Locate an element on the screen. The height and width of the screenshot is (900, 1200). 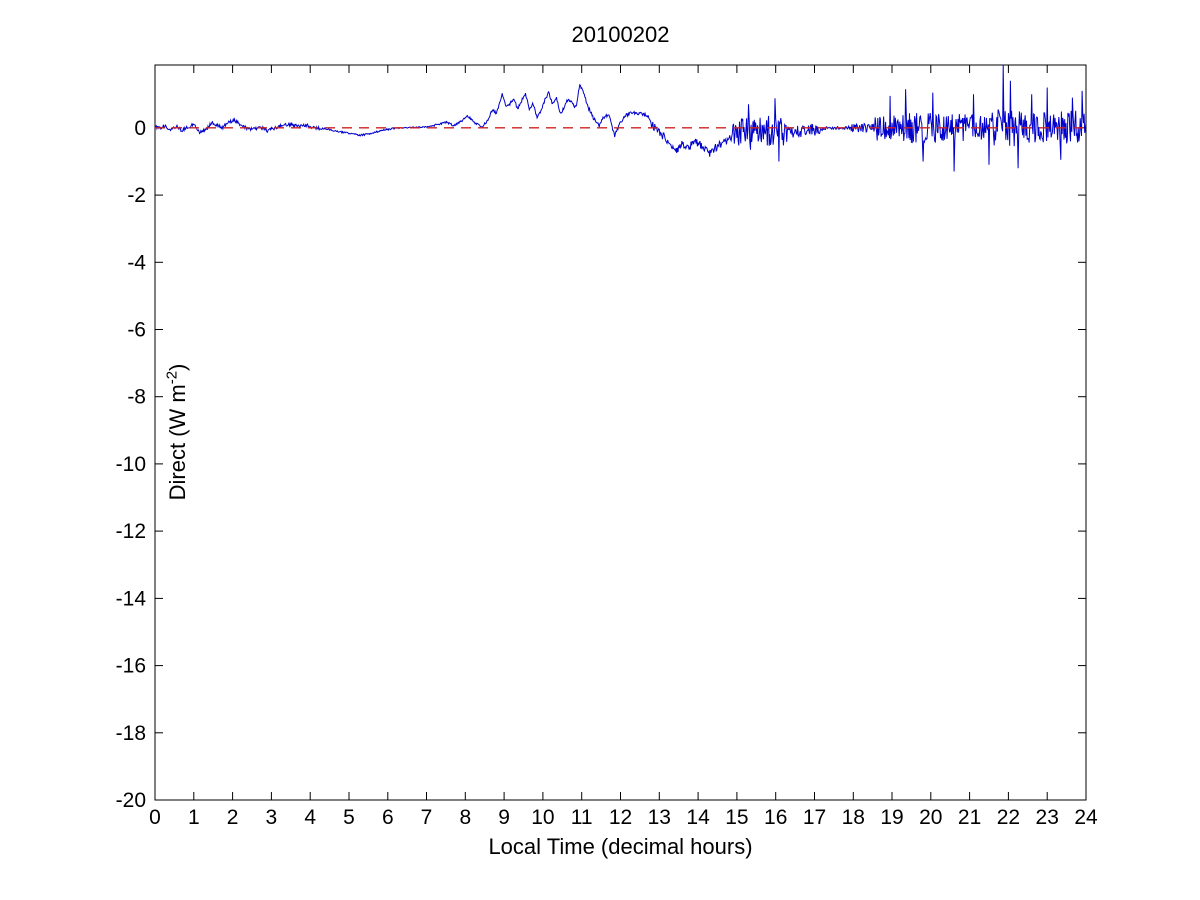
y-axis-label-suffix: ) is located at coordinates (177, 367).